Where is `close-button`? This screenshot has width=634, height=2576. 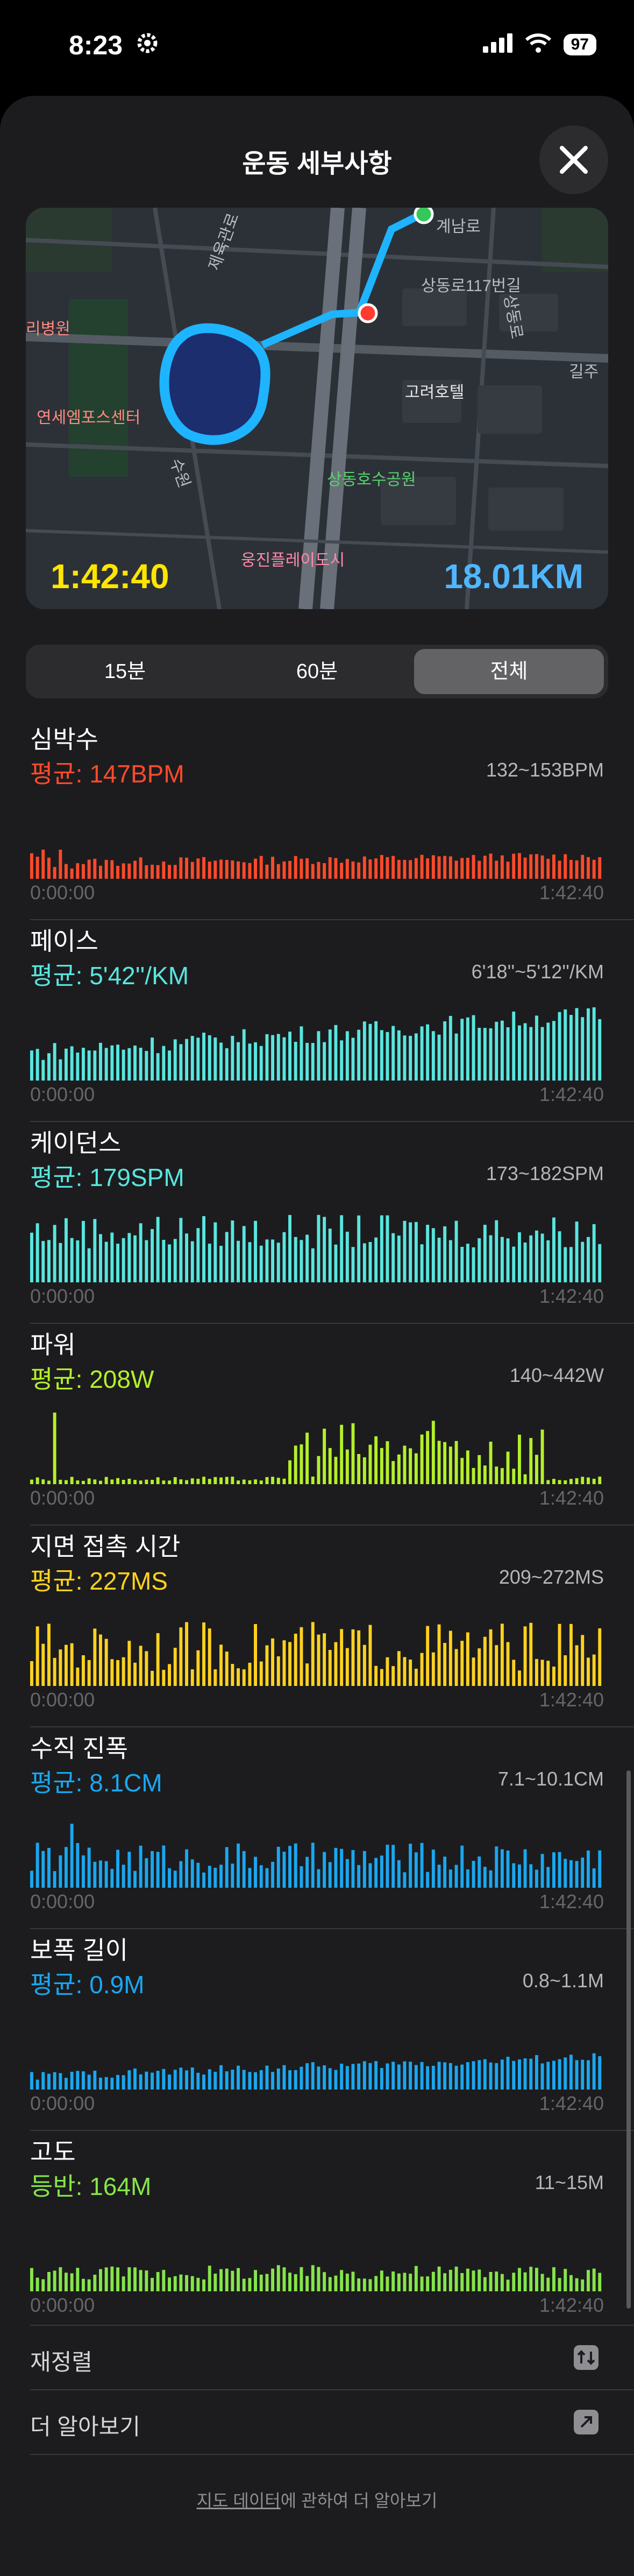
close-button is located at coordinates (574, 159).